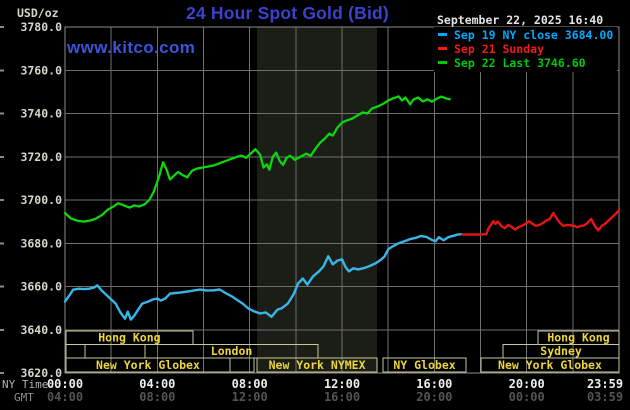 The height and width of the screenshot is (410, 630). I want to click on legend-item-sep22: Sep 22 Last 3746.60, so click(525, 63).